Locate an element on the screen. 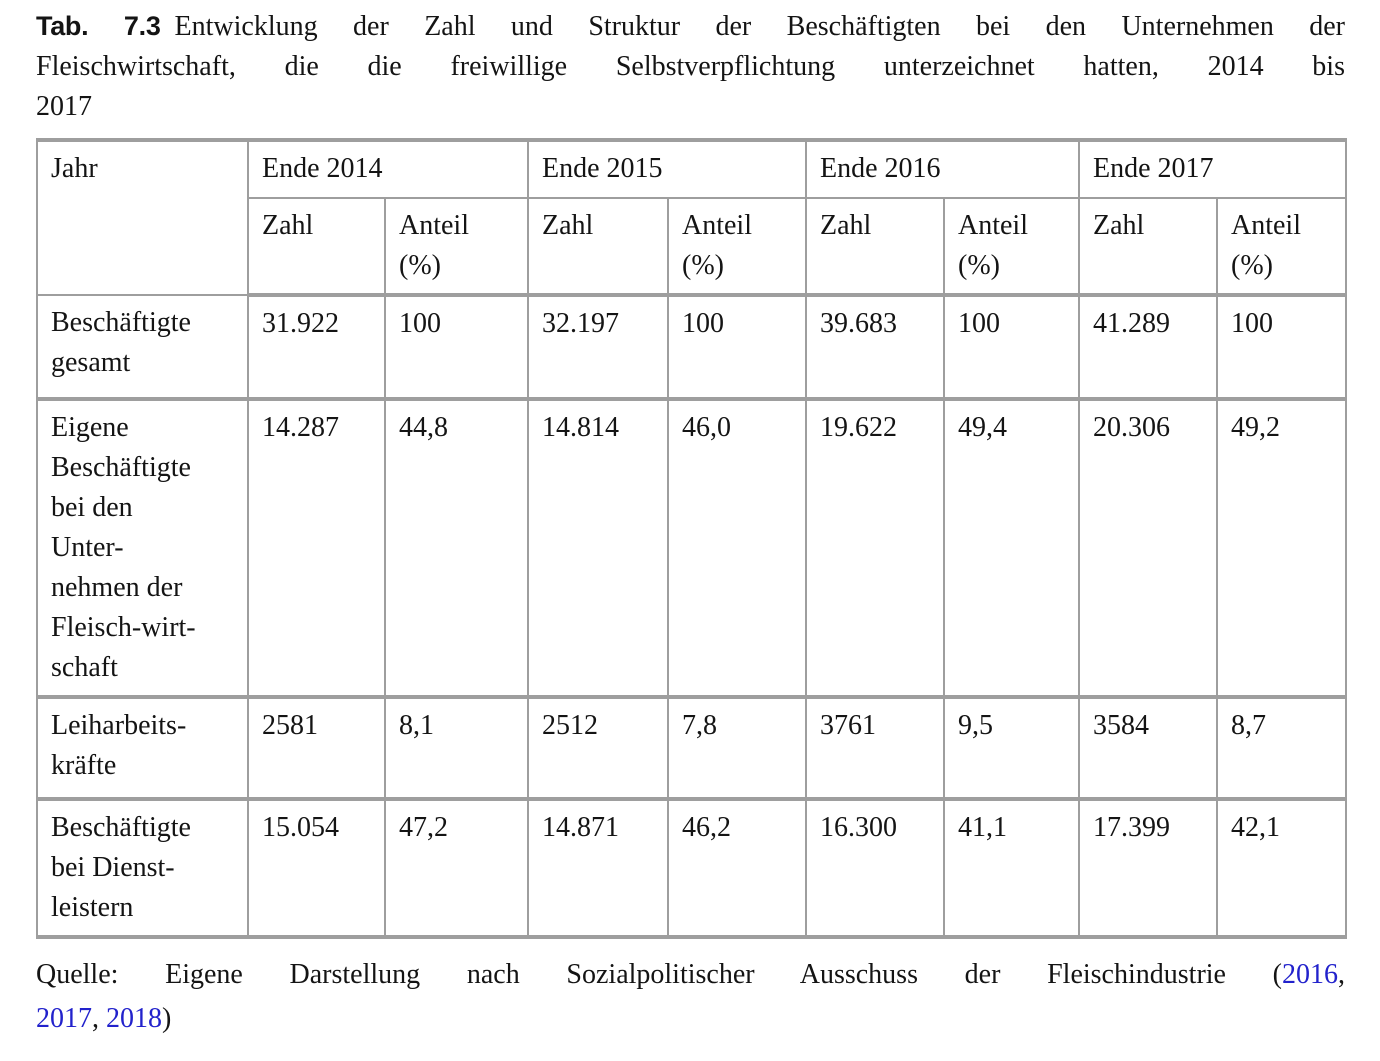 Image resolution: width=1380 pixels, height=1061 pixels. sub-header-zahl-2017: Zahl is located at coordinates (1148, 247).